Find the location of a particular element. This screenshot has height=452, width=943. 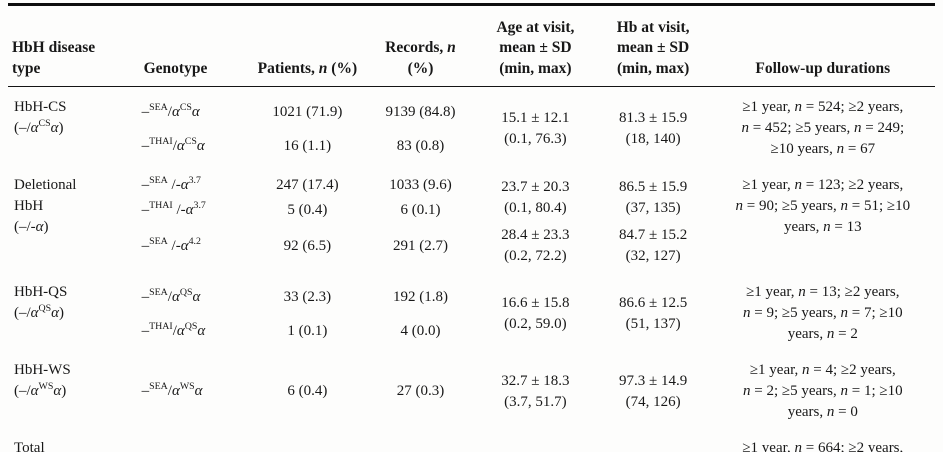

col-header-disease-type: HbH disease type is located at coordinates (74, 46).